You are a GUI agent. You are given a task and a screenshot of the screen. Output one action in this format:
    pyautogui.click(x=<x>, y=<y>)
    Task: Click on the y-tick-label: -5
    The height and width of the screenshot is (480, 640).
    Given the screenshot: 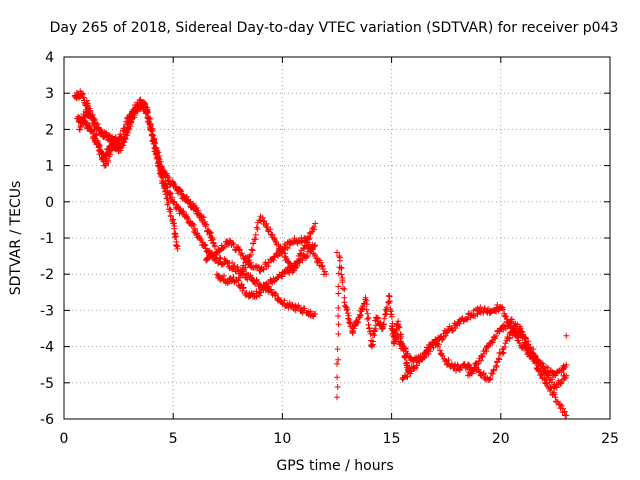 What is the action you would take?
    pyautogui.click(x=47, y=384)
    